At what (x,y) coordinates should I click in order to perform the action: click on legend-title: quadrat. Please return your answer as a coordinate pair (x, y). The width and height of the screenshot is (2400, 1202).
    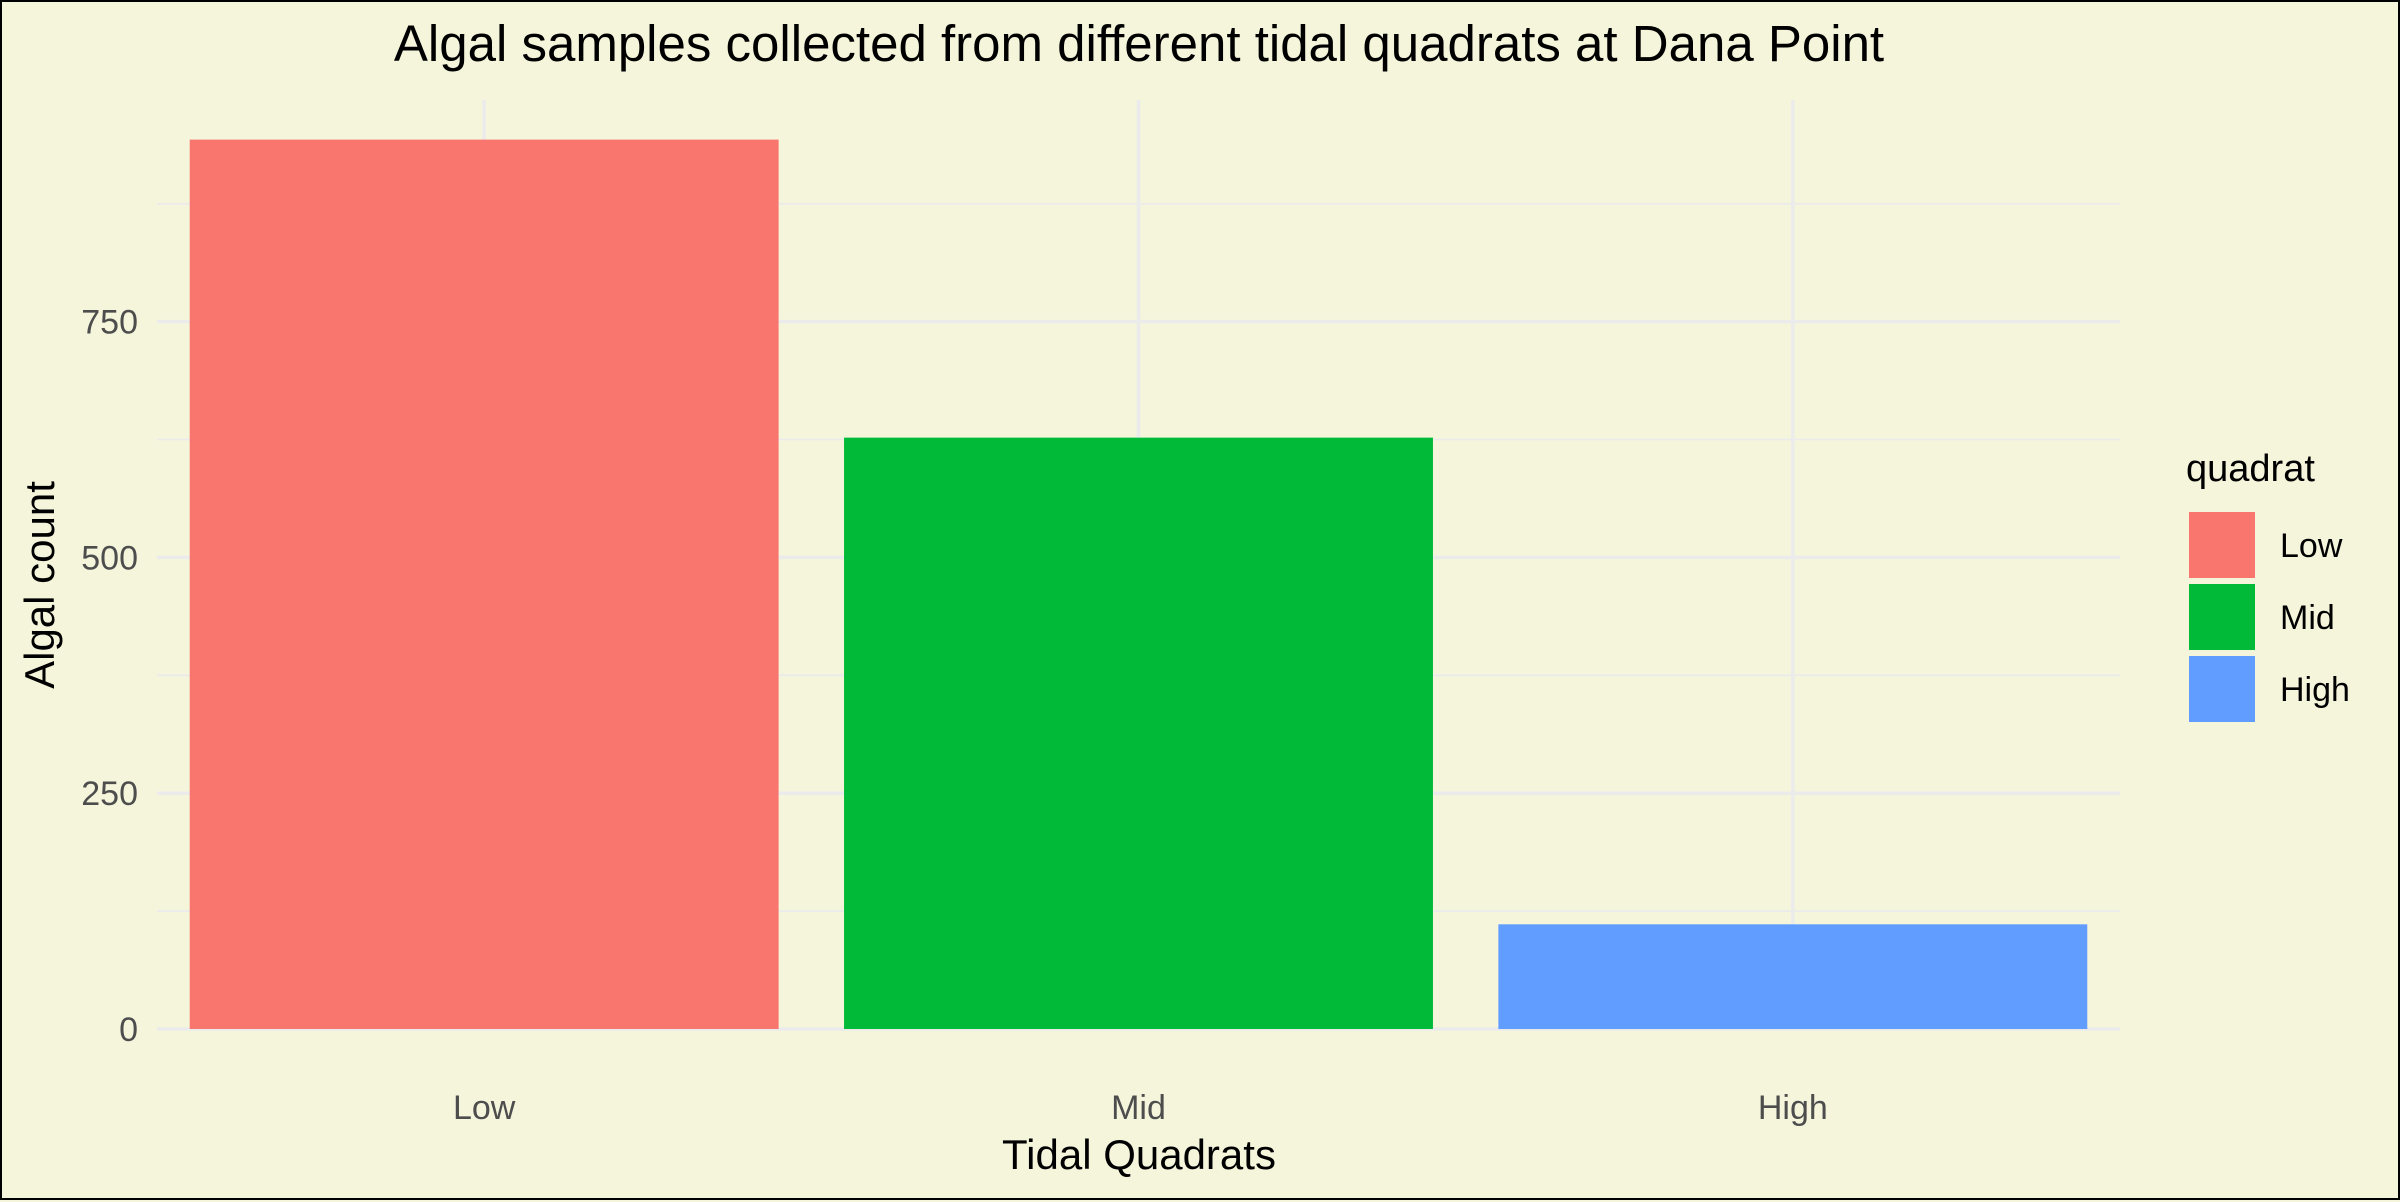
    Looking at the image, I should click on (2250, 469).